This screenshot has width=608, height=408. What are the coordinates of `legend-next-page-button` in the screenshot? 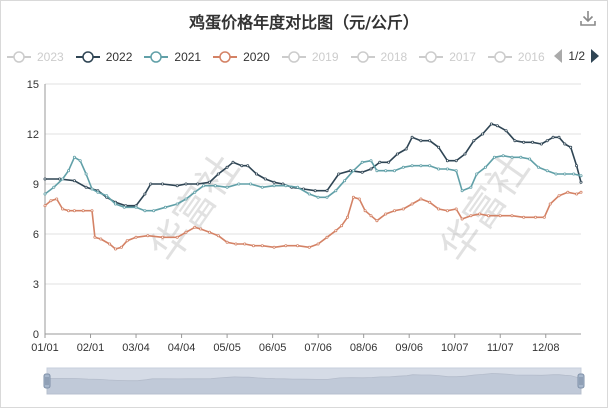 It's located at (595, 56).